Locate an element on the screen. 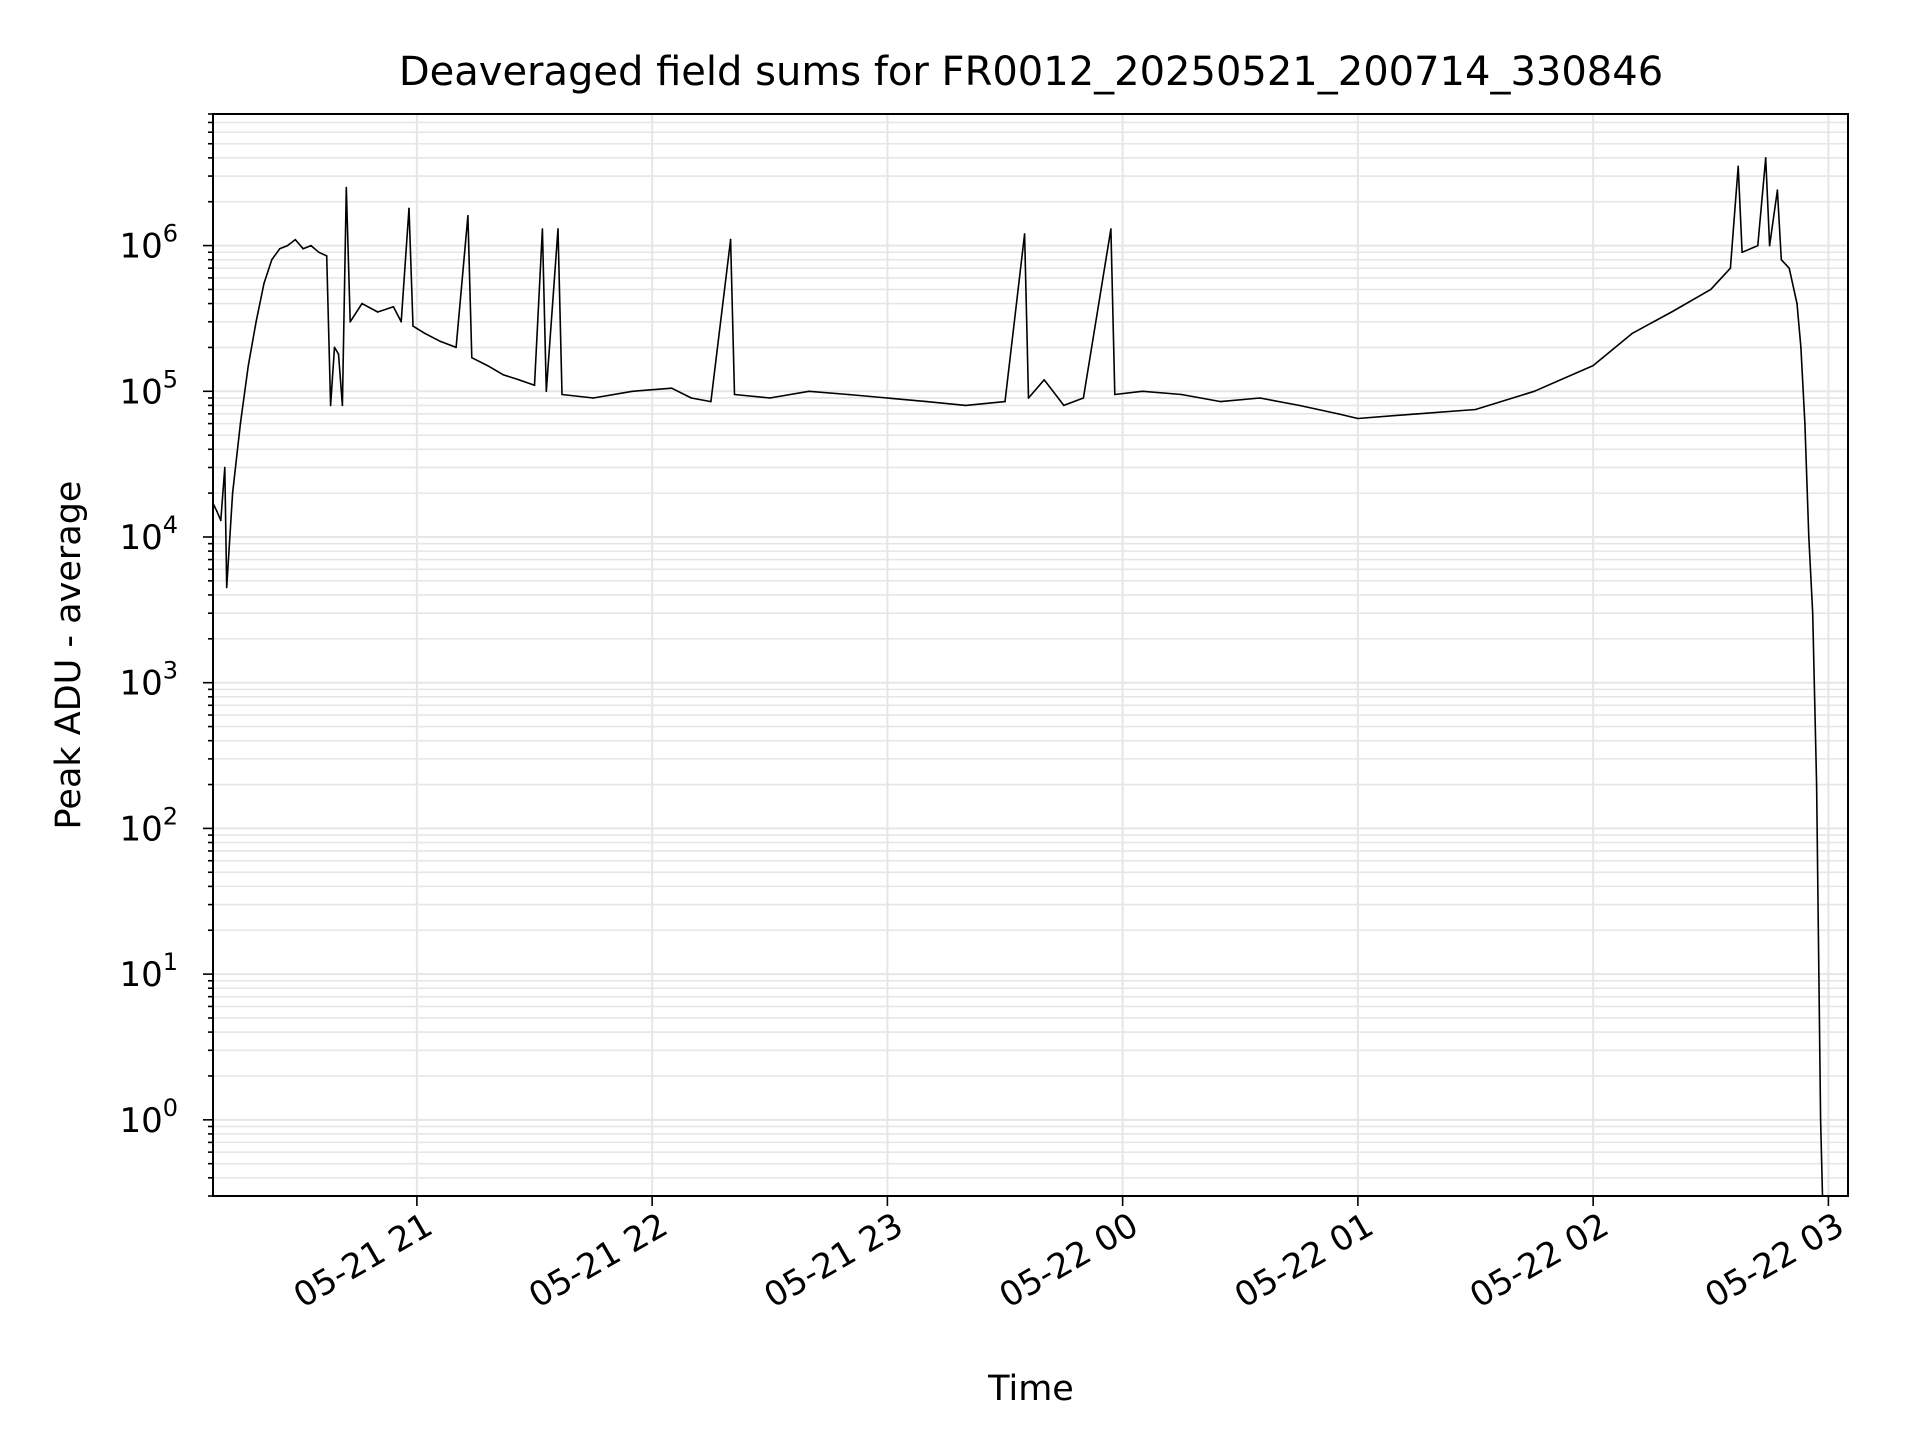  y-tick-label-exponent: 3 is located at coordinates (170, 671).